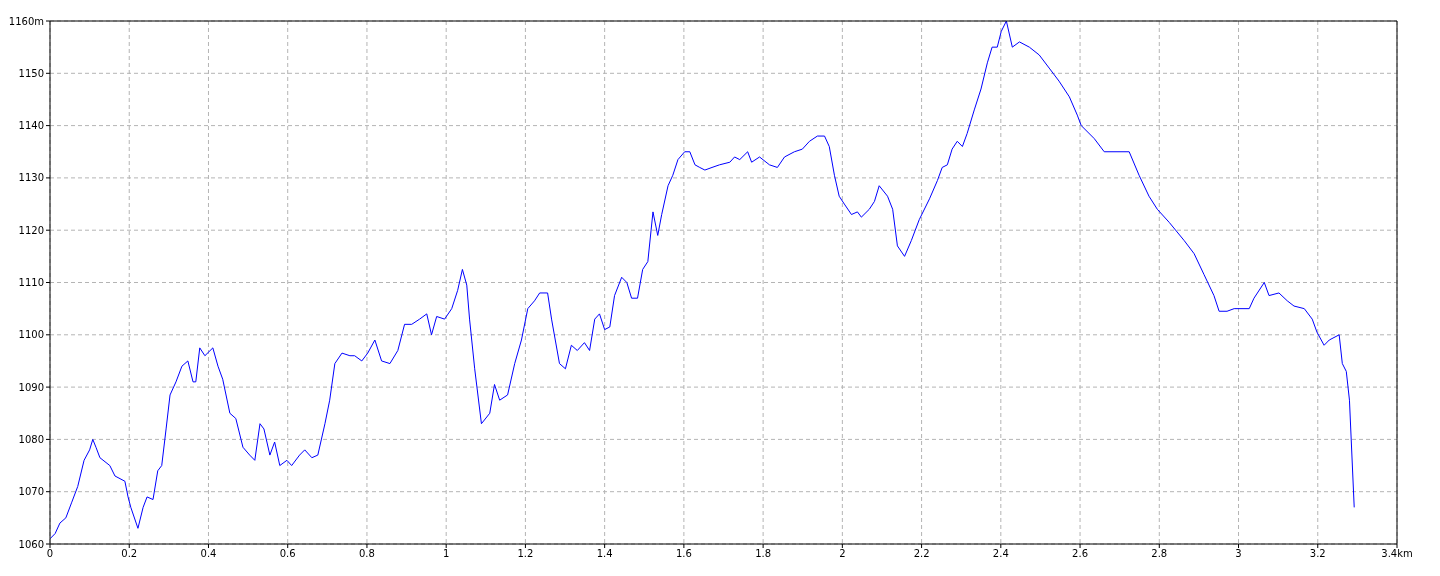 This screenshot has height=576, width=1440. I want to click on x-tick-label: 1.8, so click(763, 554).